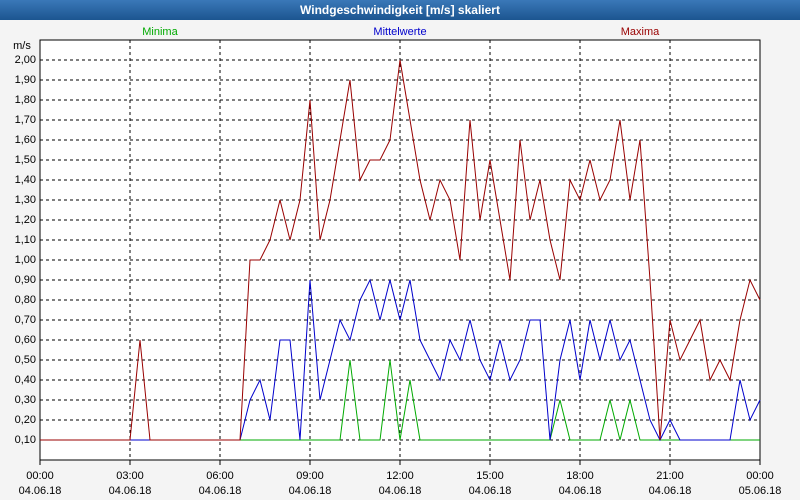 The width and height of the screenshot is (800, 500). What do you see at coordinates (25, 180) in the screenshot?
I see `y-tick-label: 1,40` at bounding box center [25, 180].